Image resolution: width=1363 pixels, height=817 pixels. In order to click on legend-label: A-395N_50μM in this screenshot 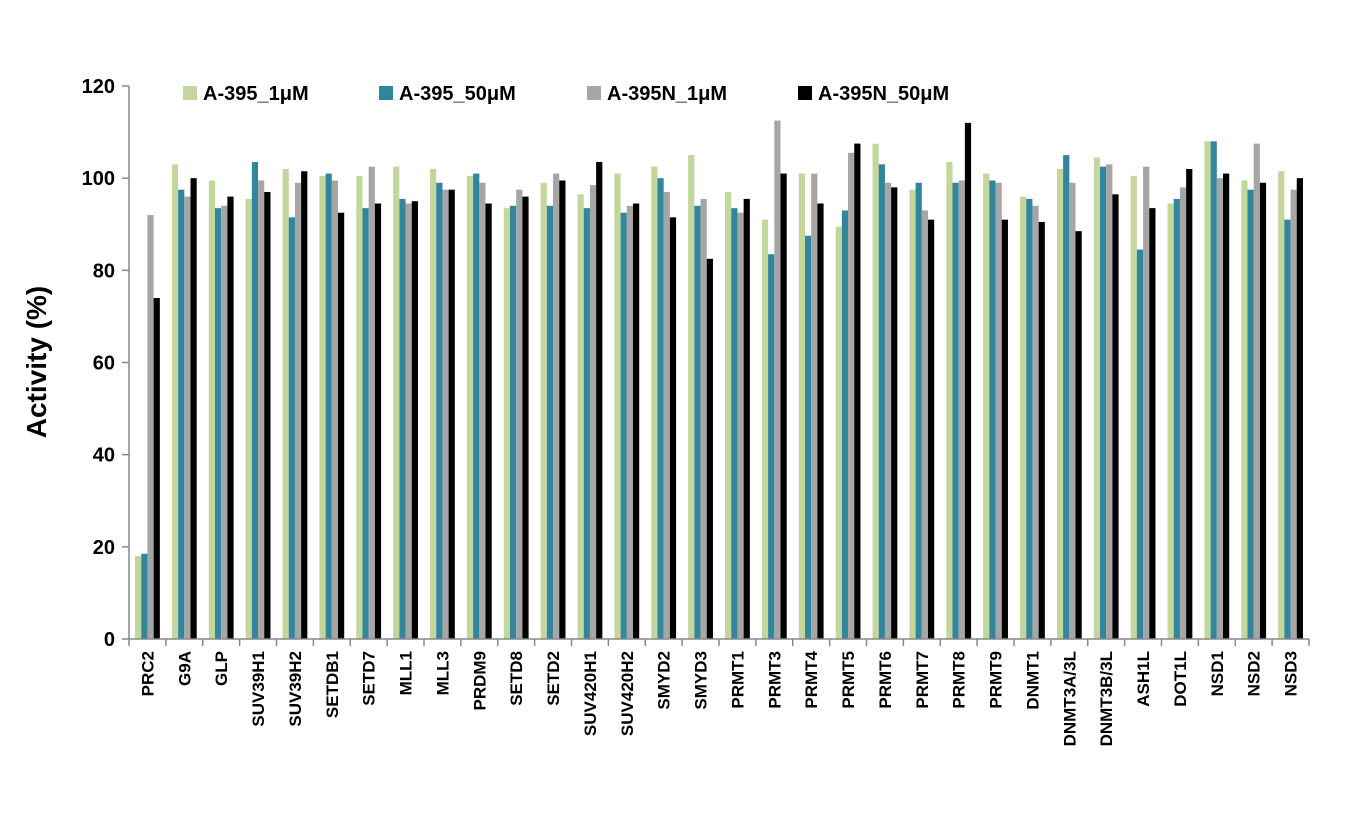, I will do `click(883, 94)`.